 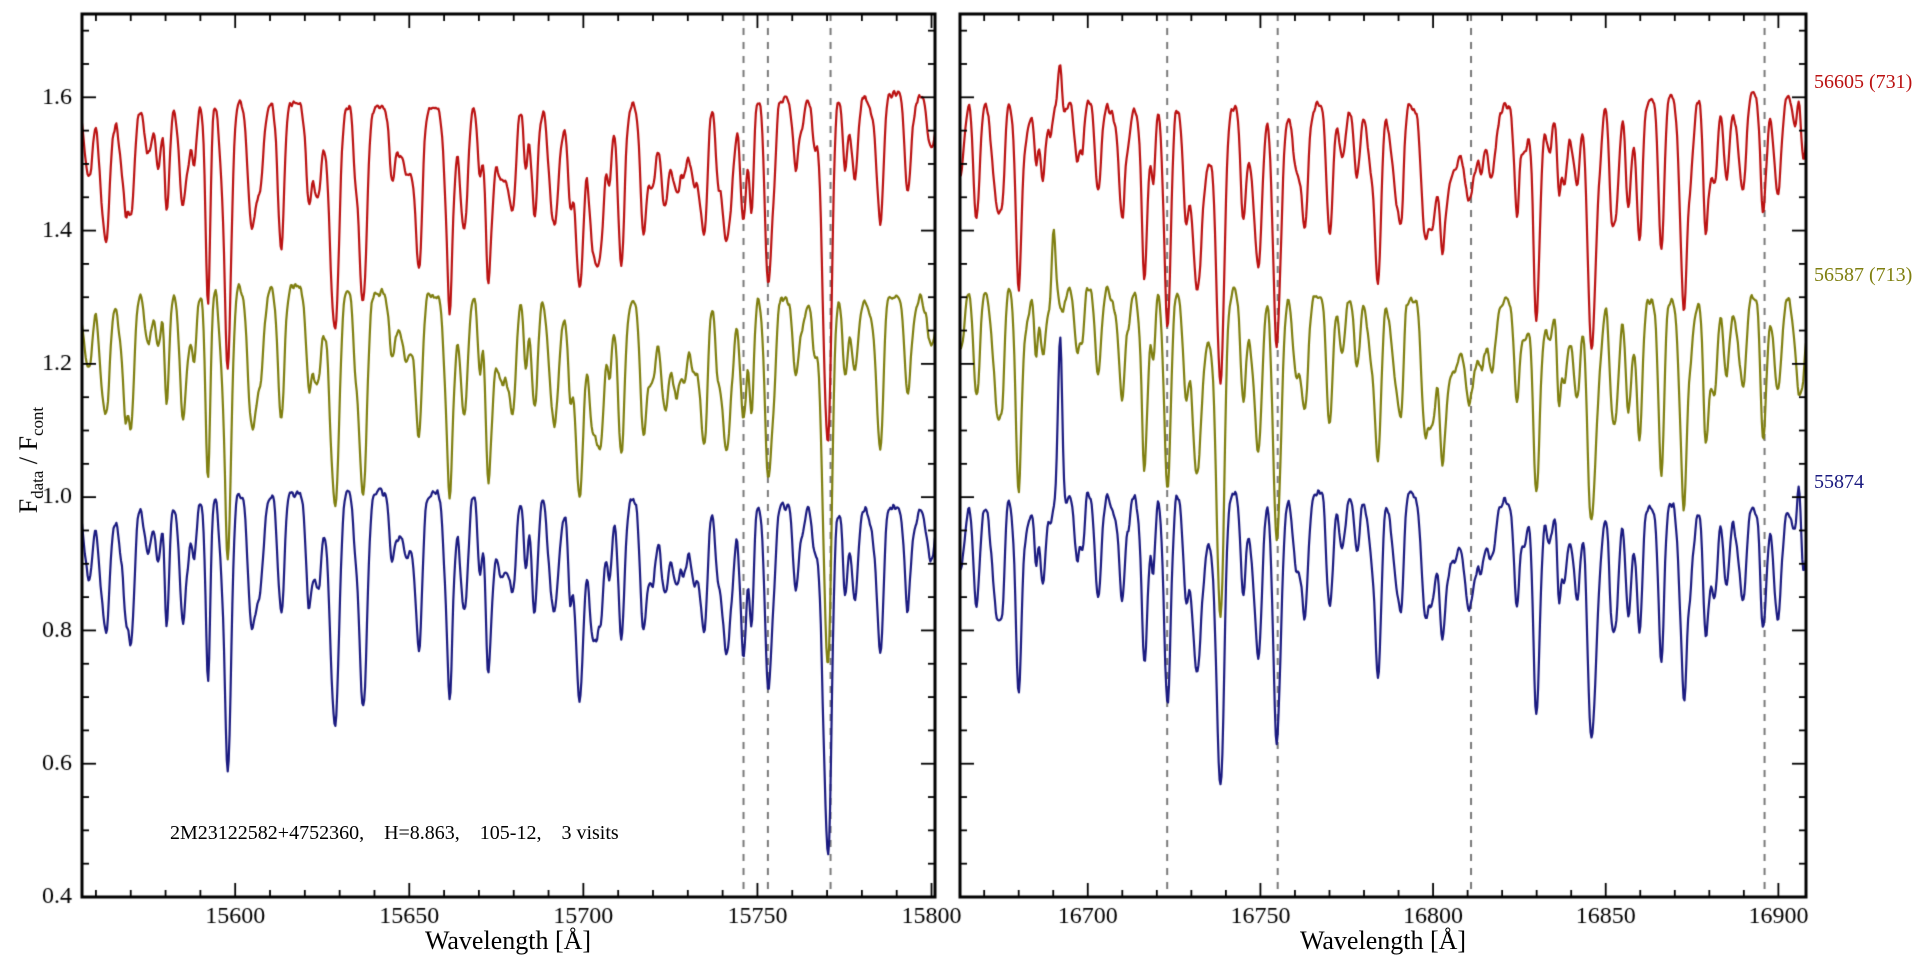 I want to click on xaxis-label-left: Wavelength [Å], so click(x=508, y=940).